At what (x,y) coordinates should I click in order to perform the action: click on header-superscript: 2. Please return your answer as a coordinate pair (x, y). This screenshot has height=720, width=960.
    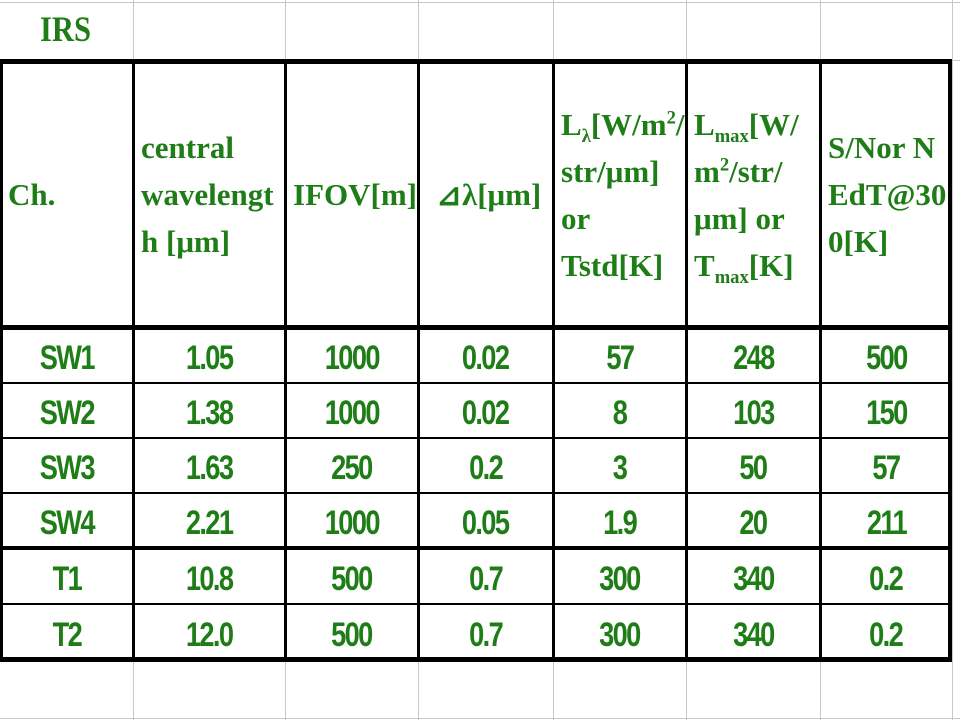
    Looking at the image, I should click on (724, 165).